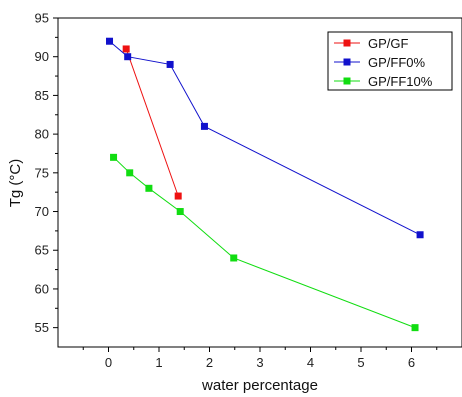 This screenshot has width=462, height=397. Describe the element at coordinates (42, 211) in the screenshot. I see `y-tick-label: 70` at that location.